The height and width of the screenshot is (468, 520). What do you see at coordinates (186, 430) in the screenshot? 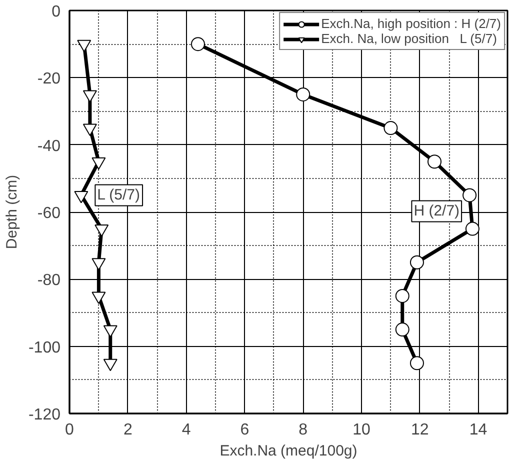
I see `x-tick-label: 4` at bounding box center [186, 430].